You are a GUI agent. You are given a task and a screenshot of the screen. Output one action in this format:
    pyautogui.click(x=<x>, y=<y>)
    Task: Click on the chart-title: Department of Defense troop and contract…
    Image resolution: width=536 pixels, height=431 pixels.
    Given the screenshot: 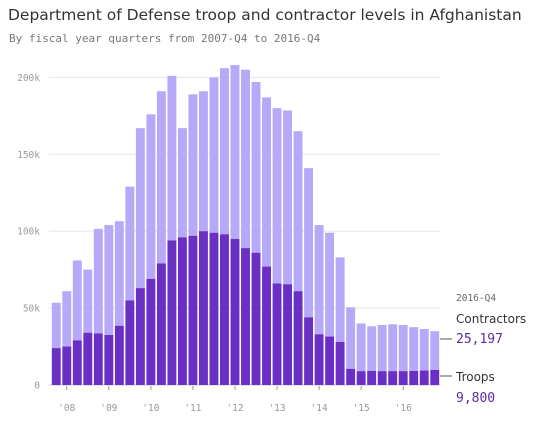 What is the action you would take?
    pyautogui.click(x=265, y=15)
    